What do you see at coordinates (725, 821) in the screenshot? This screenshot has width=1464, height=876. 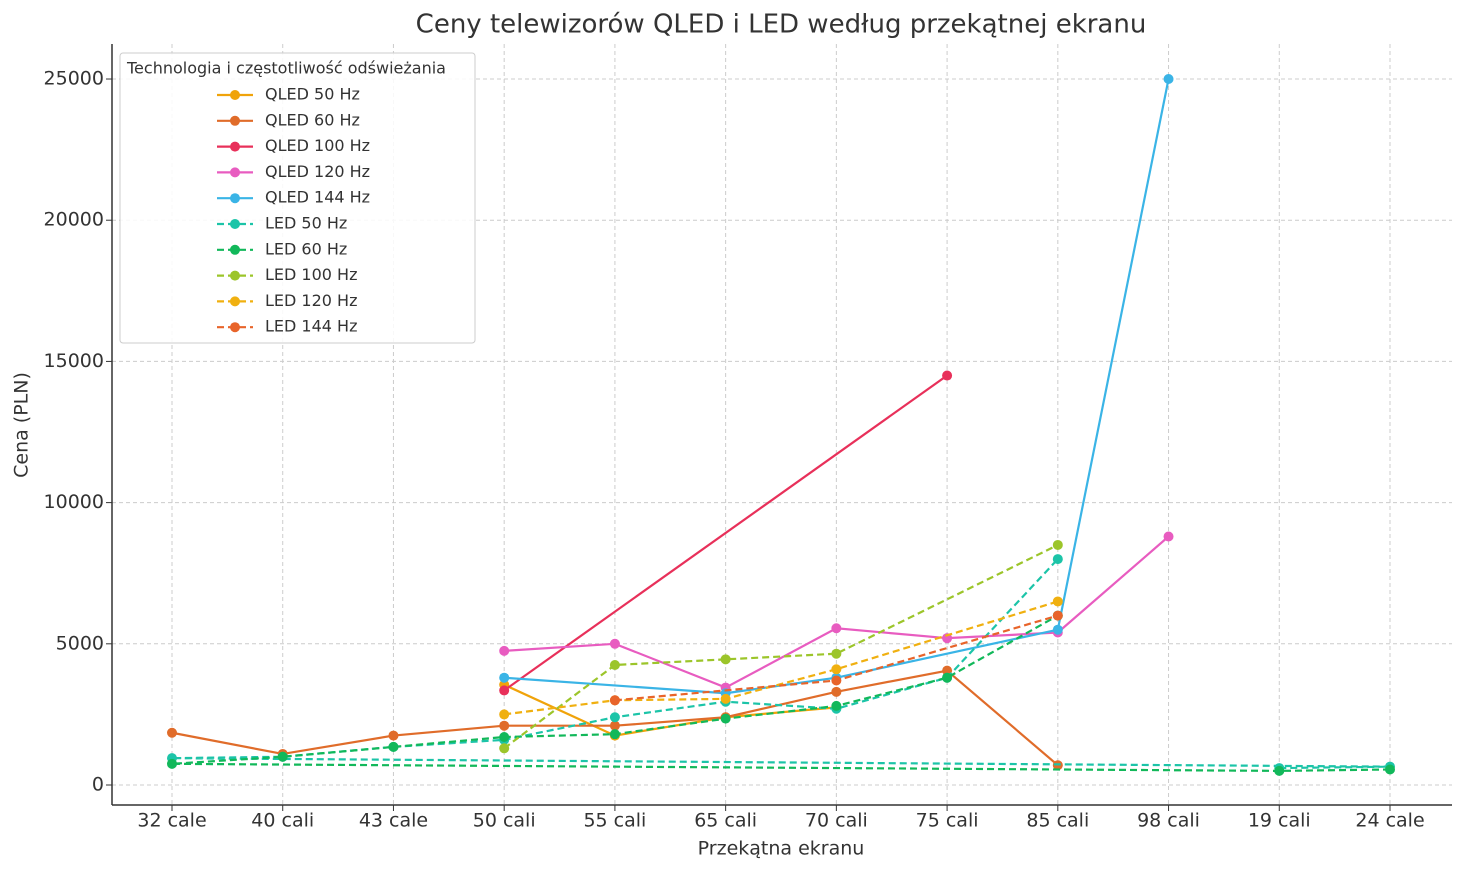 I see `x-tick-label: 65 cali` at bounding box center [725, 821].